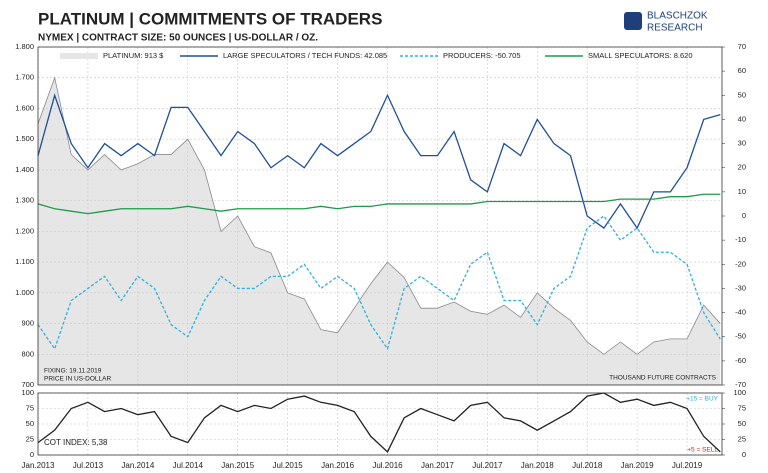  Describe the element at coordinates (740, 239) in the screenshot. I see `y2-tick-label: -10` at that location.